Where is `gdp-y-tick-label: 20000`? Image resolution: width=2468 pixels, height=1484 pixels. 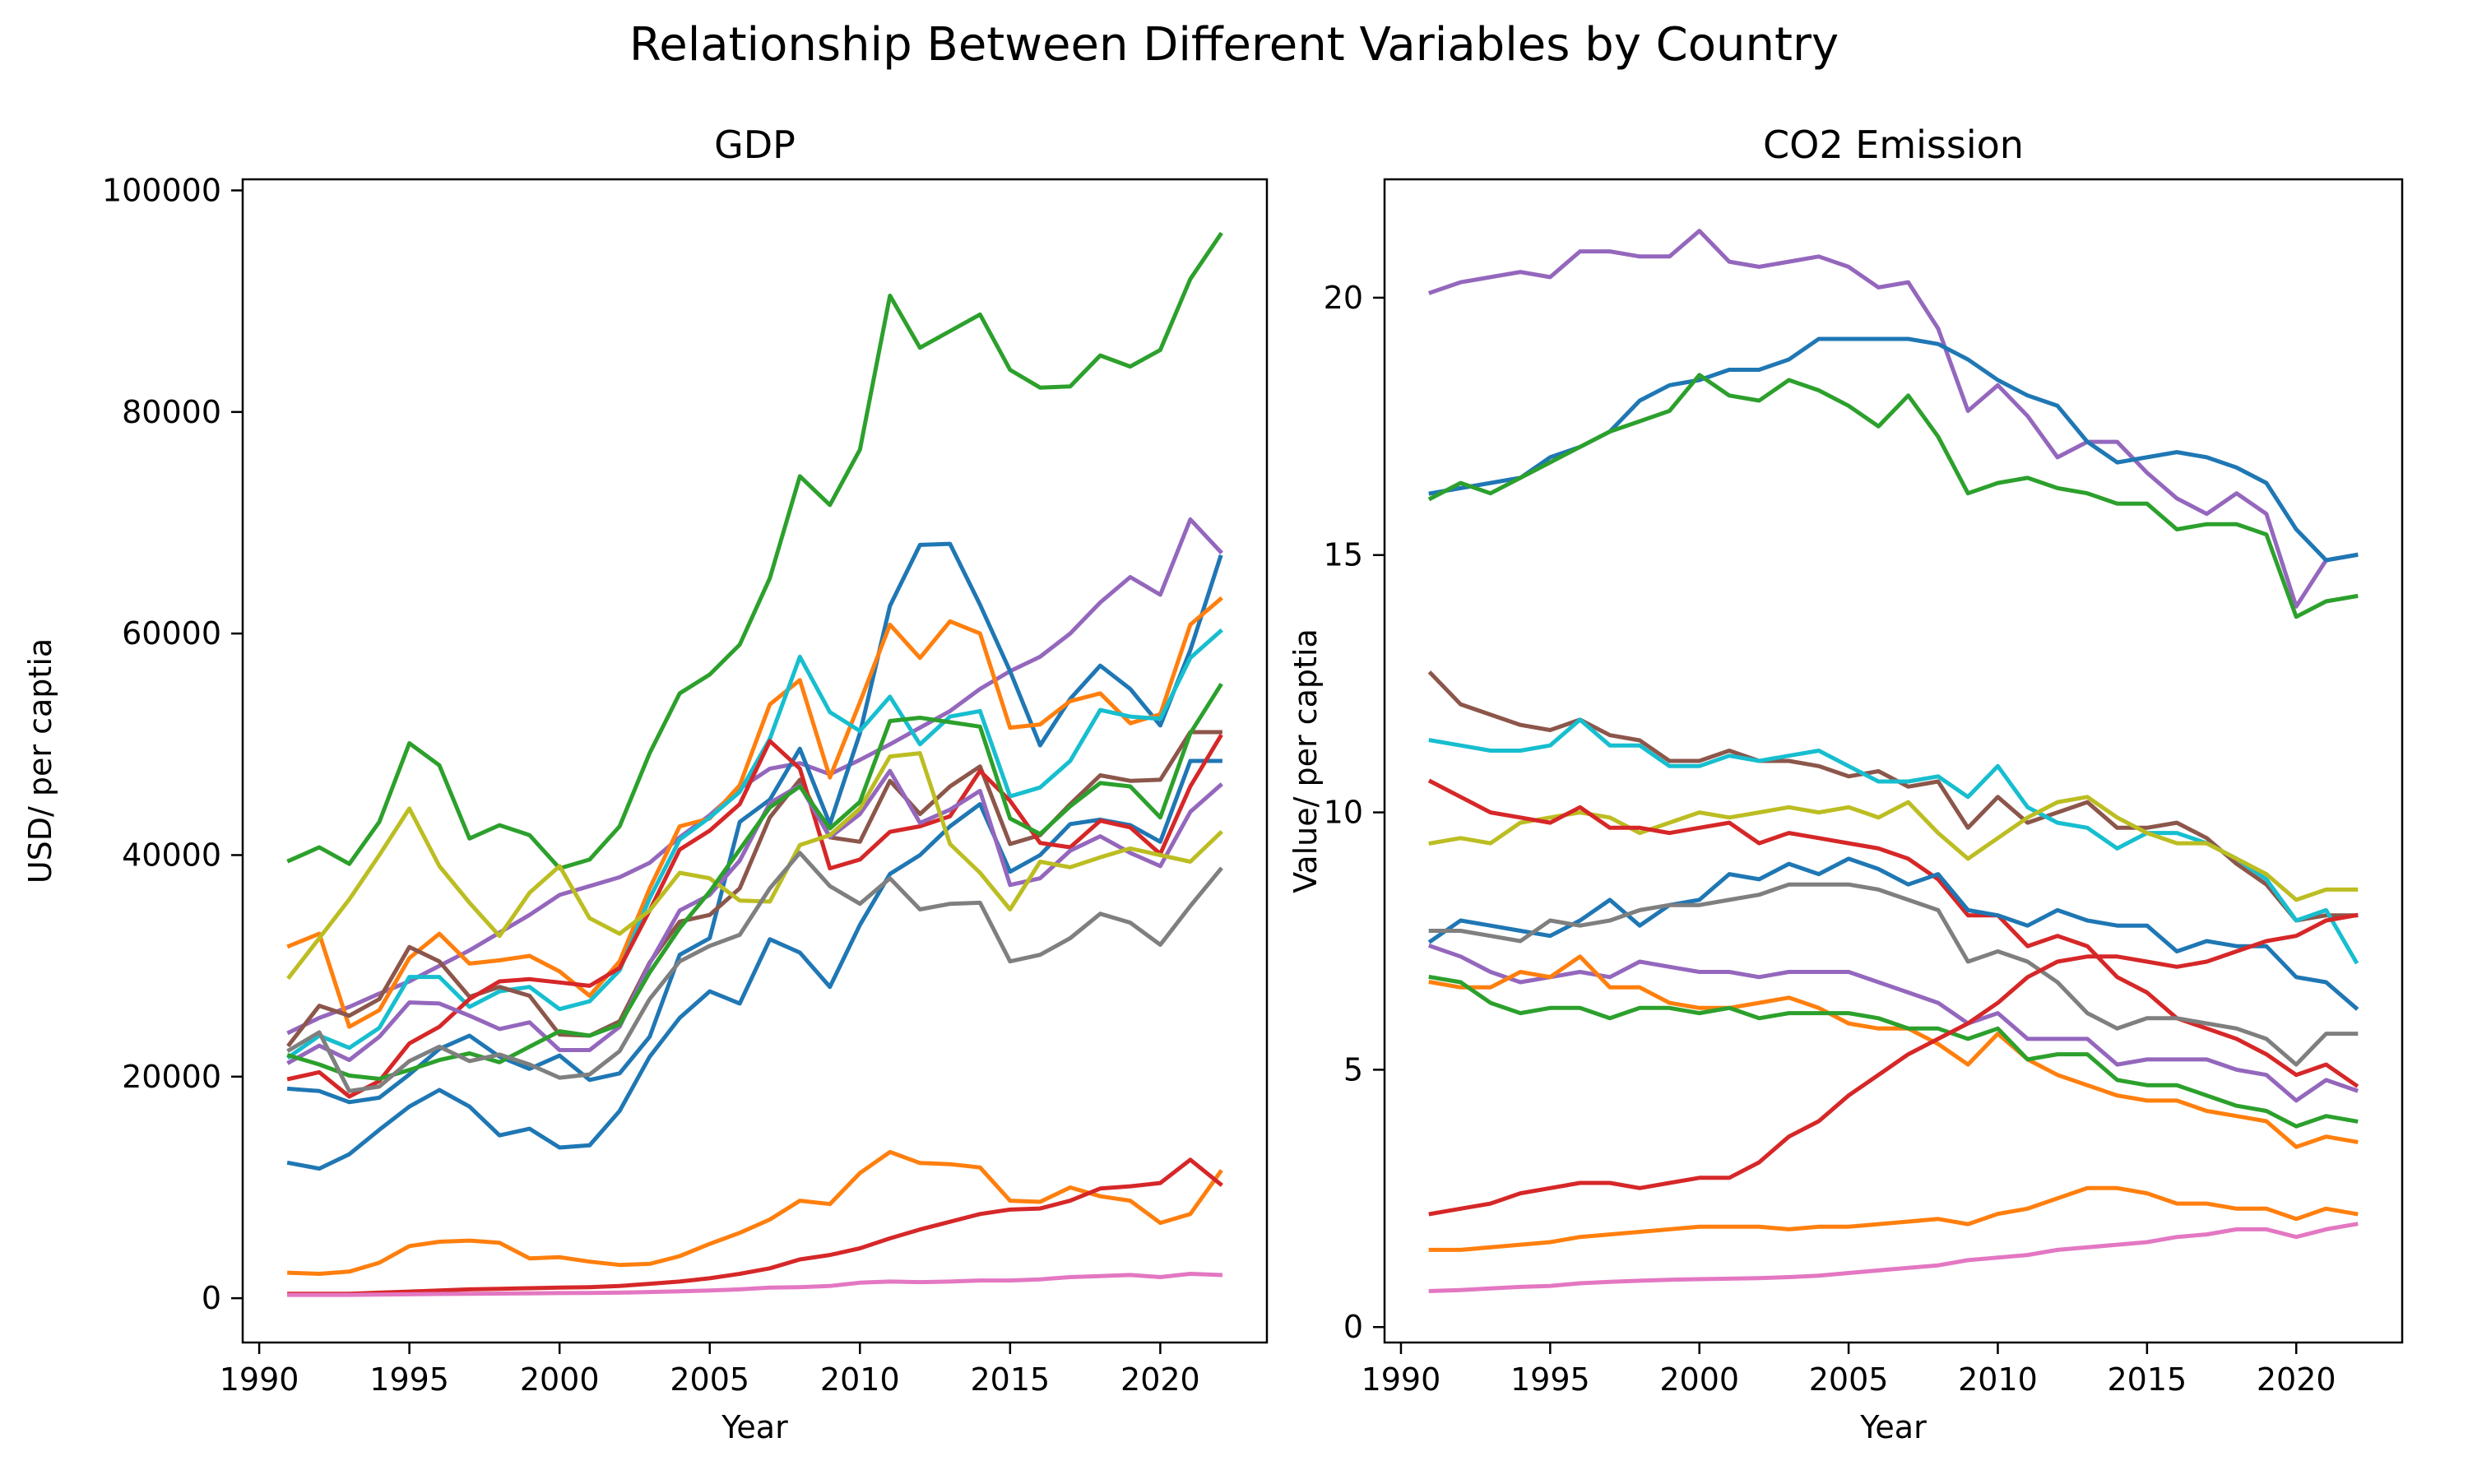 gdp-y-tick-label: 20000 is located at coordinates (171, 1077).